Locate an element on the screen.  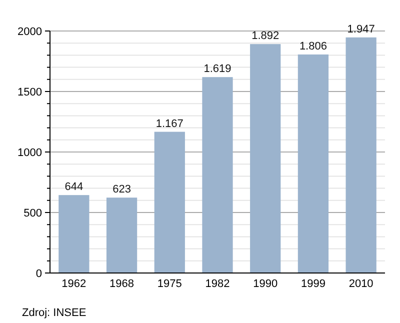
x-tick-label: 1962 is located at coordinates (74, 284).